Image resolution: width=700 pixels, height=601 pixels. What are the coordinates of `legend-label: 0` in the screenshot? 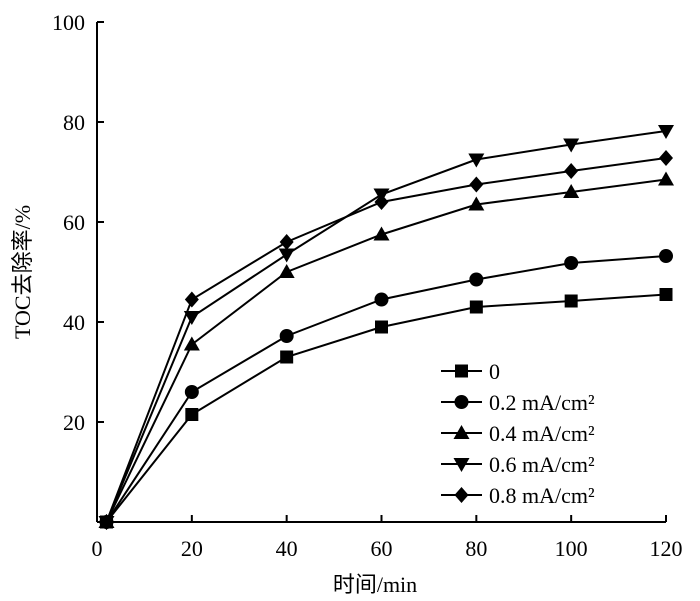 It's located at (494, 371).